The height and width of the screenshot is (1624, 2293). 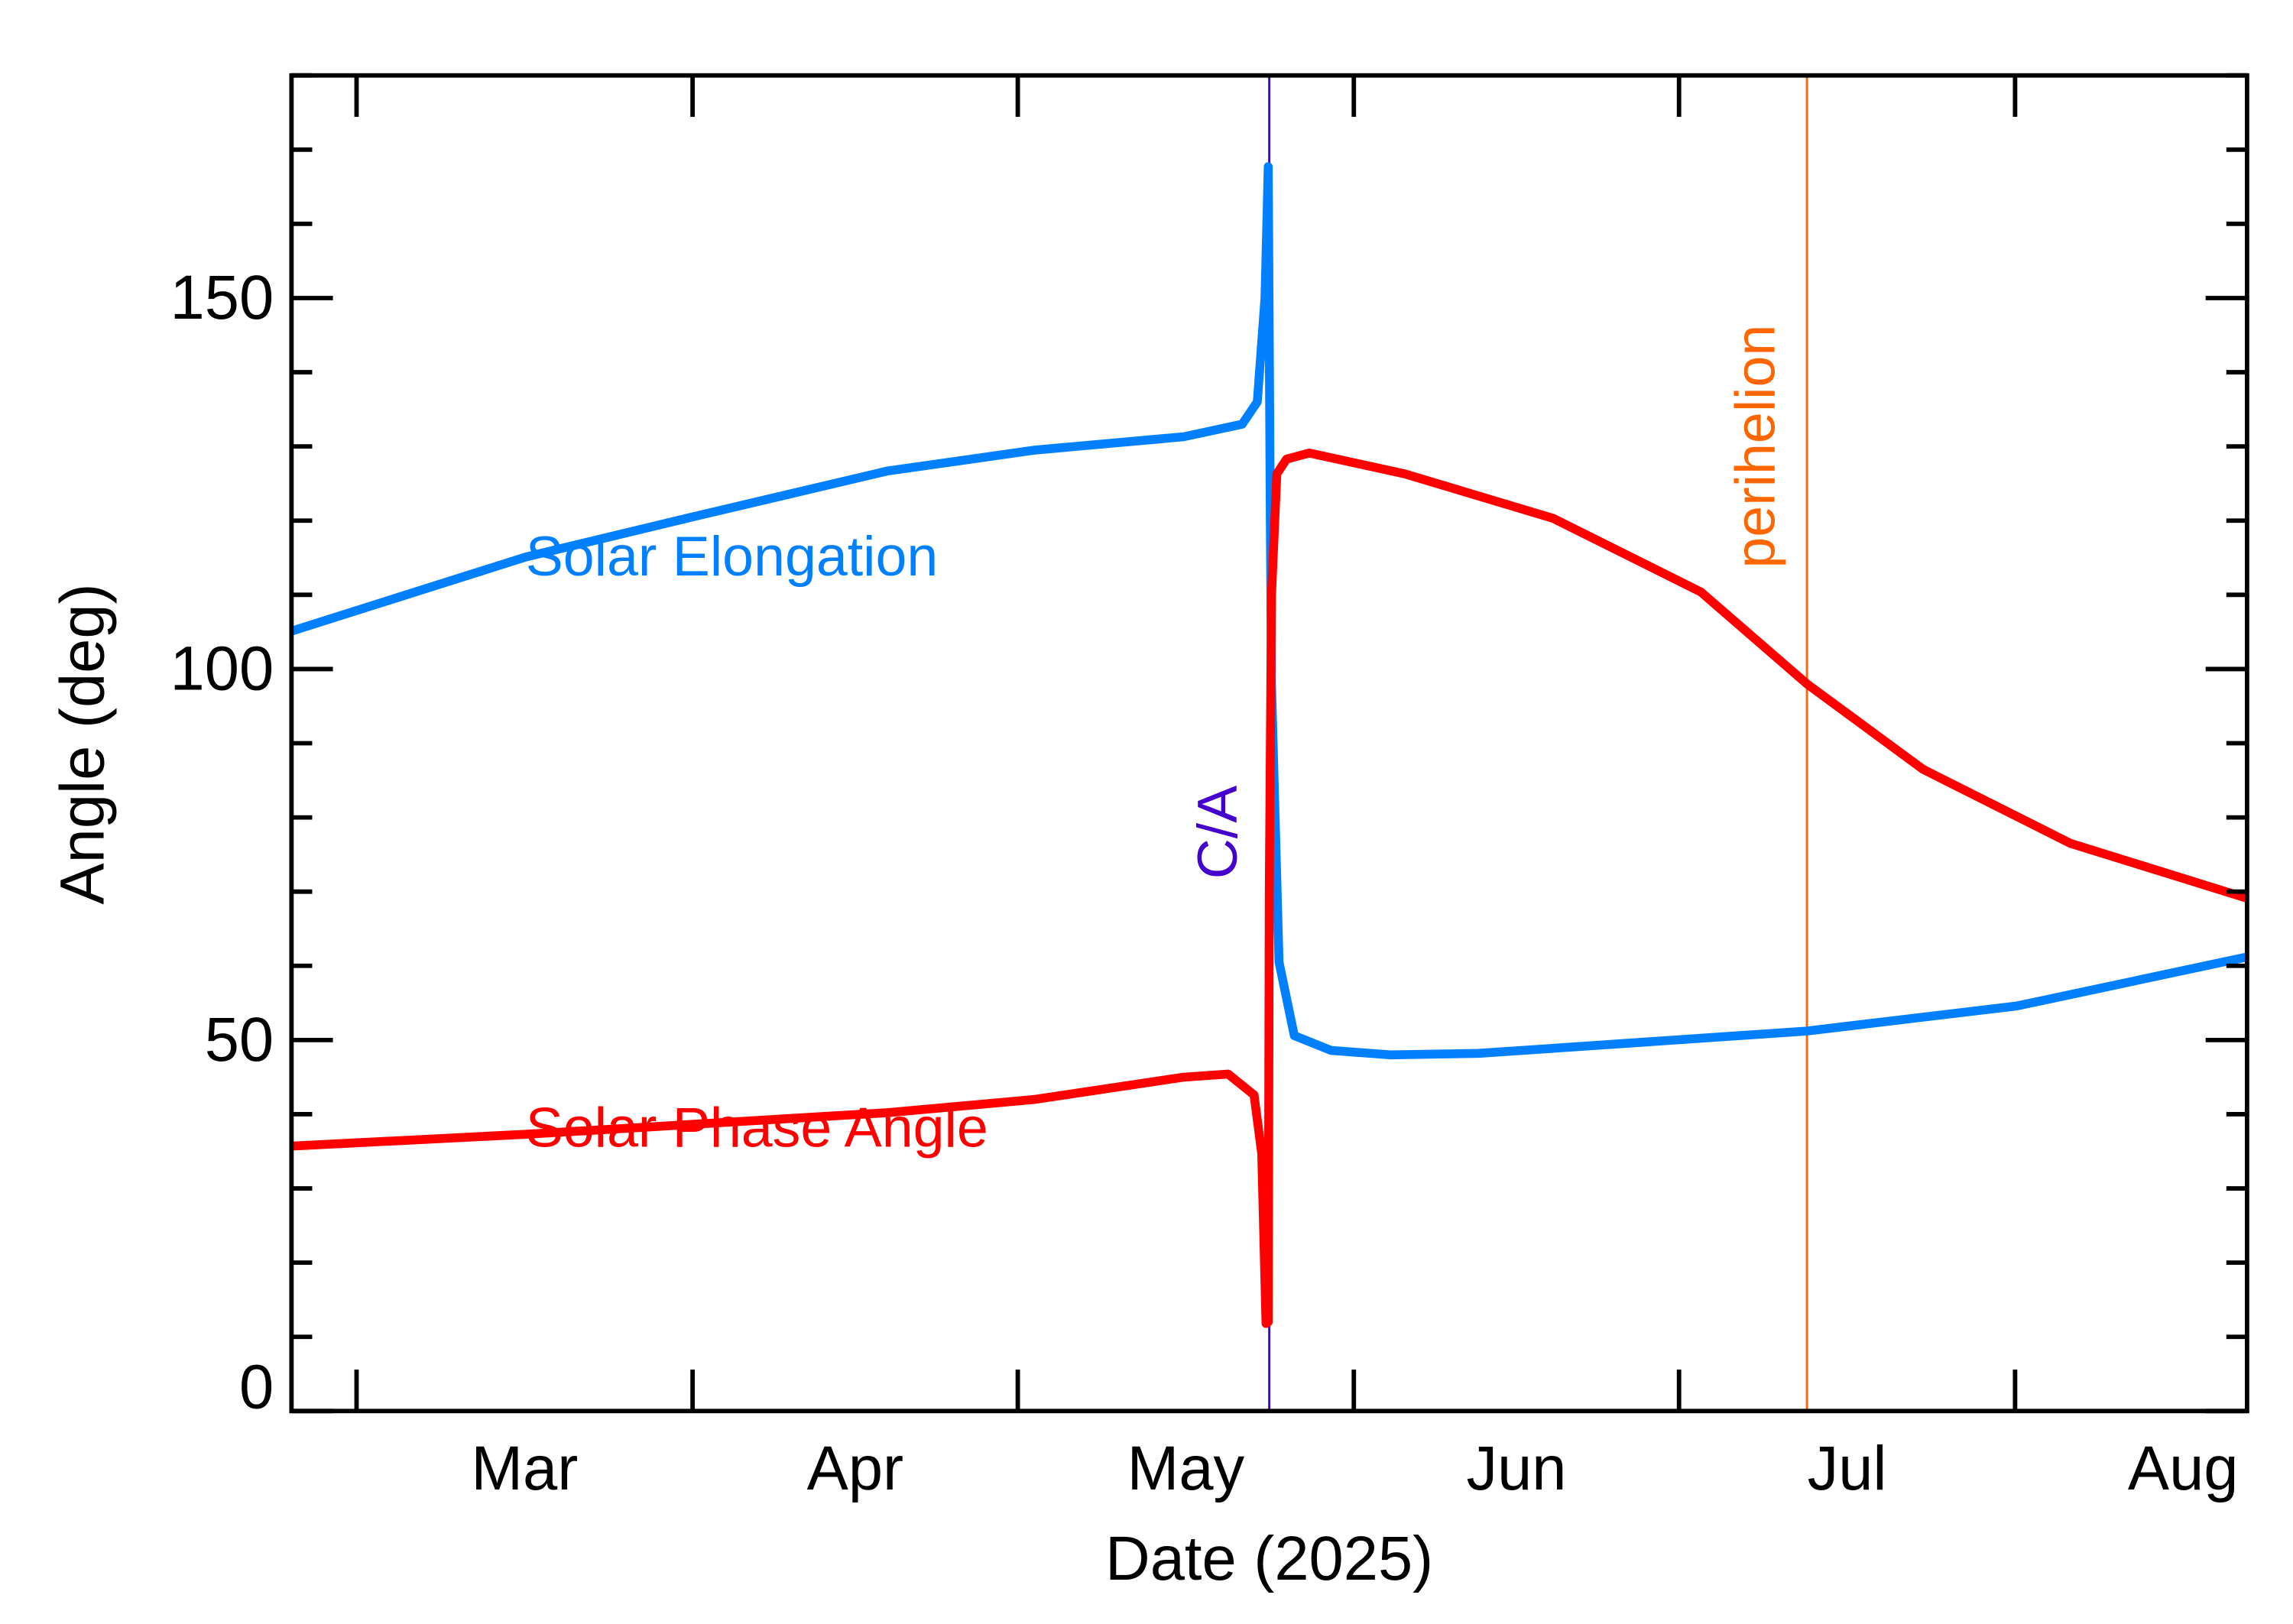 What do you see at coordinates (222, 669) in the screenshot?
I see `y-tick-label: 100` at bounding box center [222, 669].